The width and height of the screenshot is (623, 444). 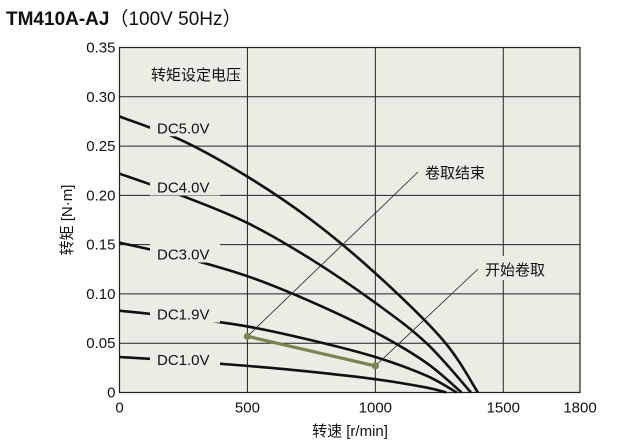 What do you see at coordinates (175, 19) in the screenshot?
I see `test-condition: （100V 50Hz）` at bounding box center [175, 19].